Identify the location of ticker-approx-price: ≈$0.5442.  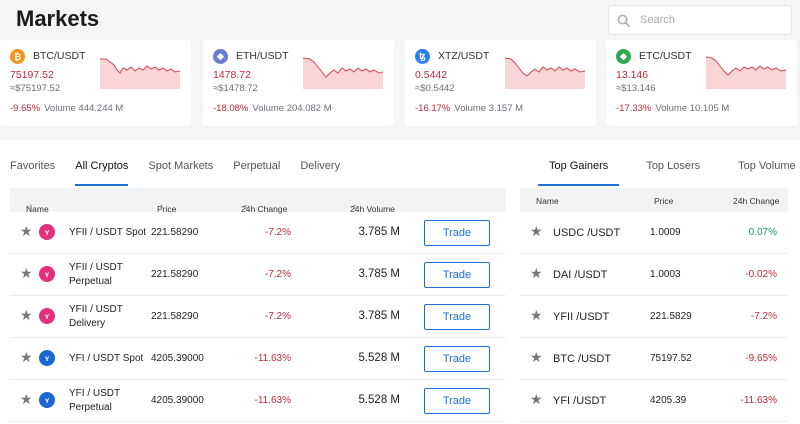
(435, 88).